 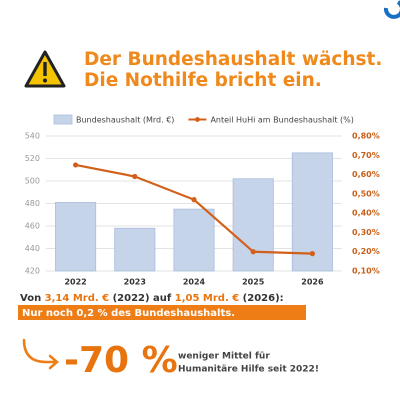 What do you see at coordinates (128, 313) in the screenshot?
I see `highlight-text: Nur noch 0,2 % des Bundeshaushalts.` at bounding box center [128, 313].